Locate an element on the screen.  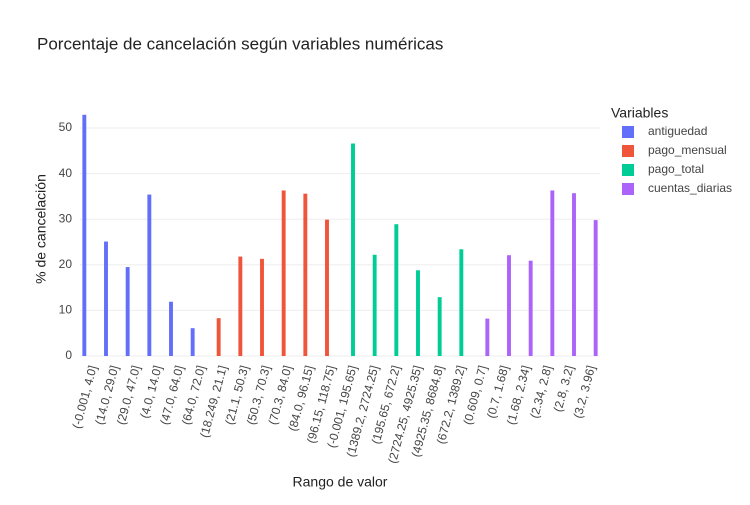
y-tick-label: 50 is located at coordinates (66, 127).